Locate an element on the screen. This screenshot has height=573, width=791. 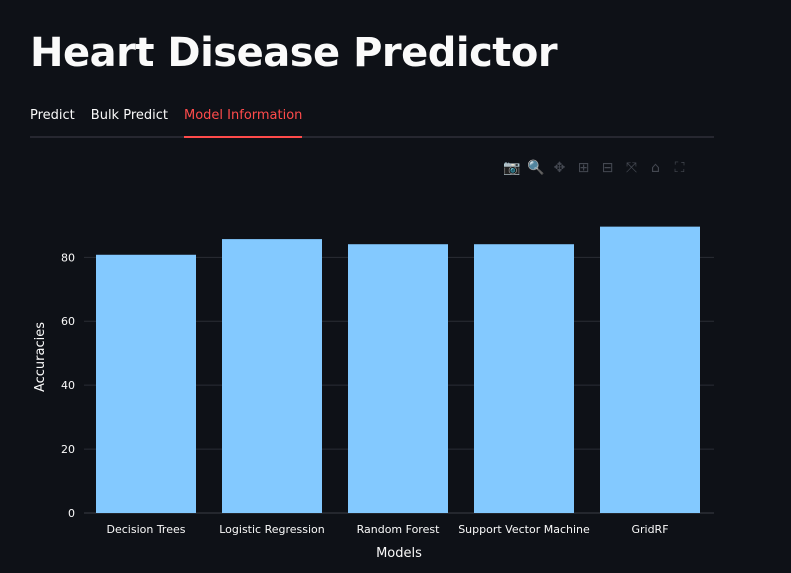
y-tick-label: 0 is located at coordinates (71, 513).